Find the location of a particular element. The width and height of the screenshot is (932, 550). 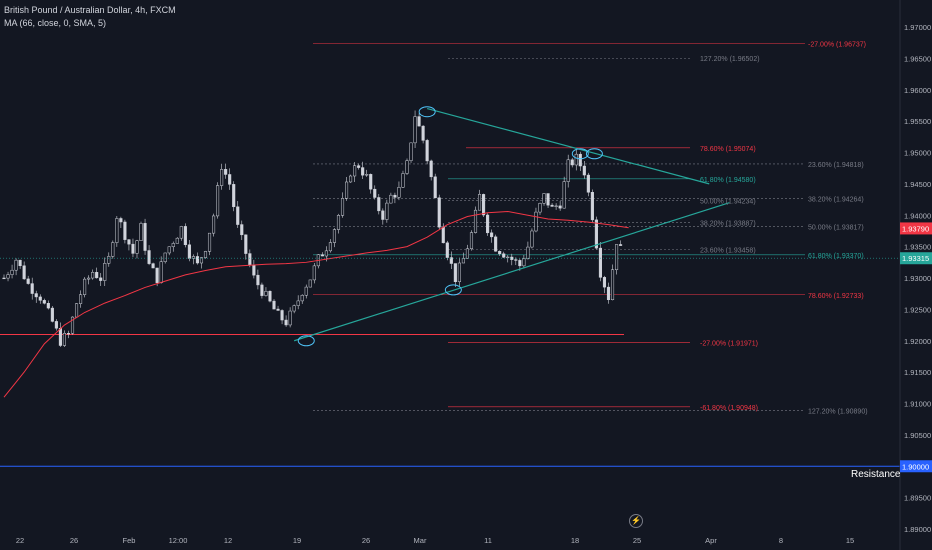

x-tick-label: 11 is located at coordinates (488, 540).